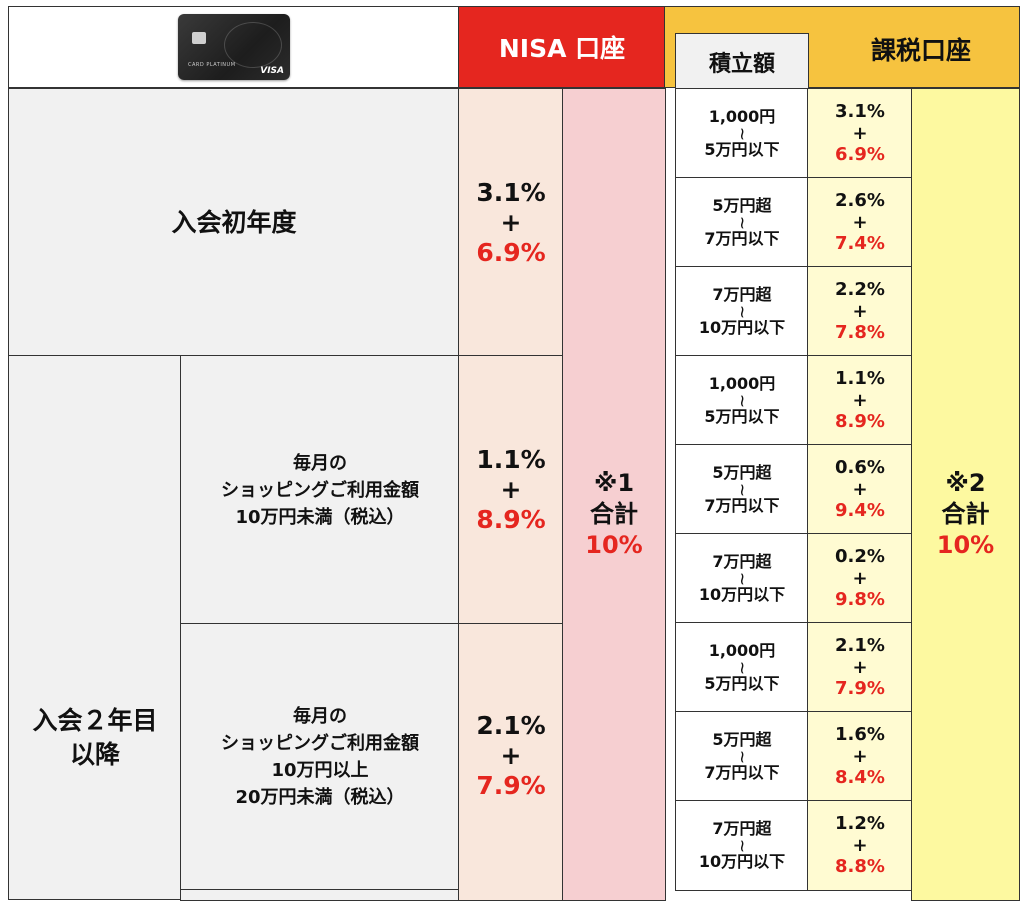 Image resolution: width=1024 pixels, height=901 pixels. Describe the element at coordinates (860, 422) in the screenshot. I see `taxable-rate-bonus: 8.9%` at that location.